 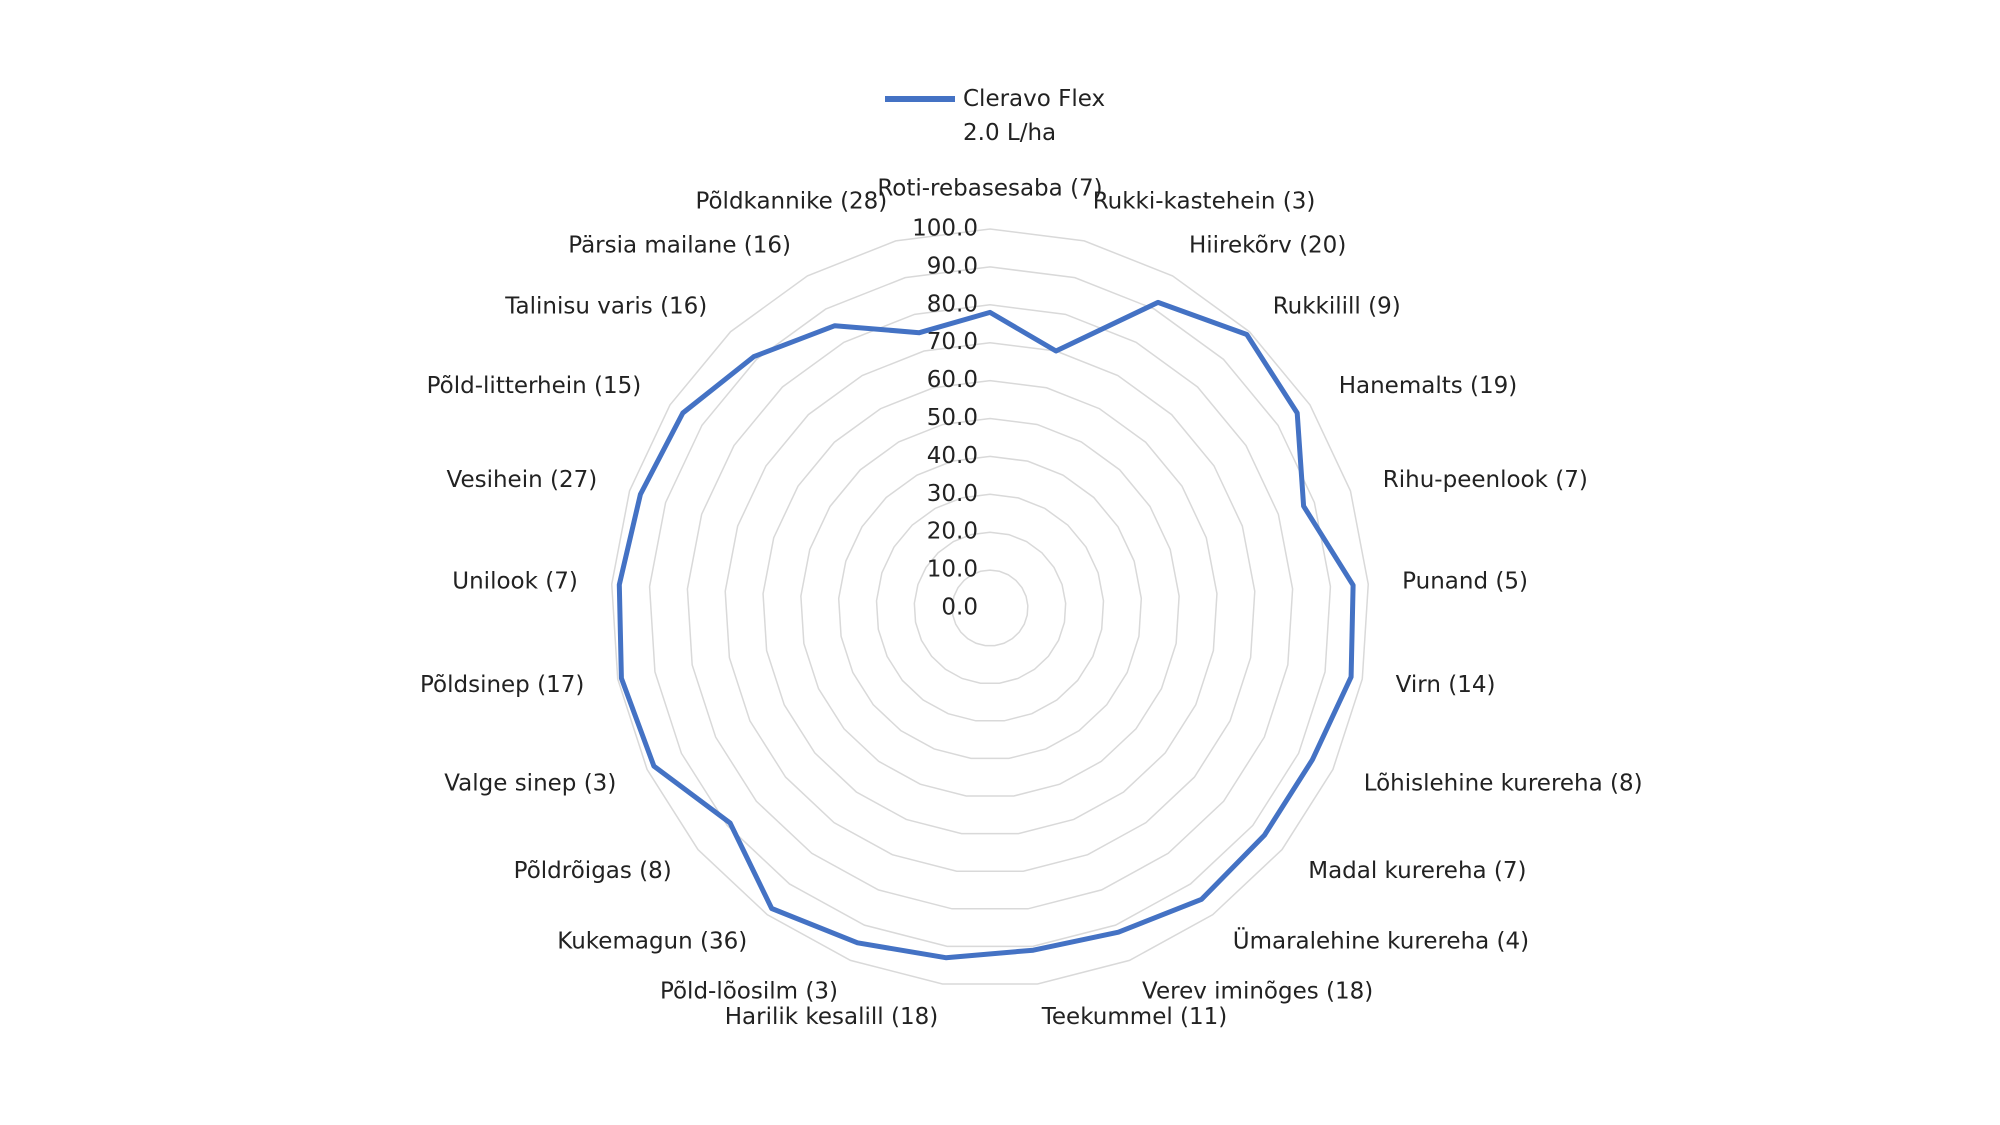 I want to click on category-label: Teekummel (11), so click(x=1134, y=1017).